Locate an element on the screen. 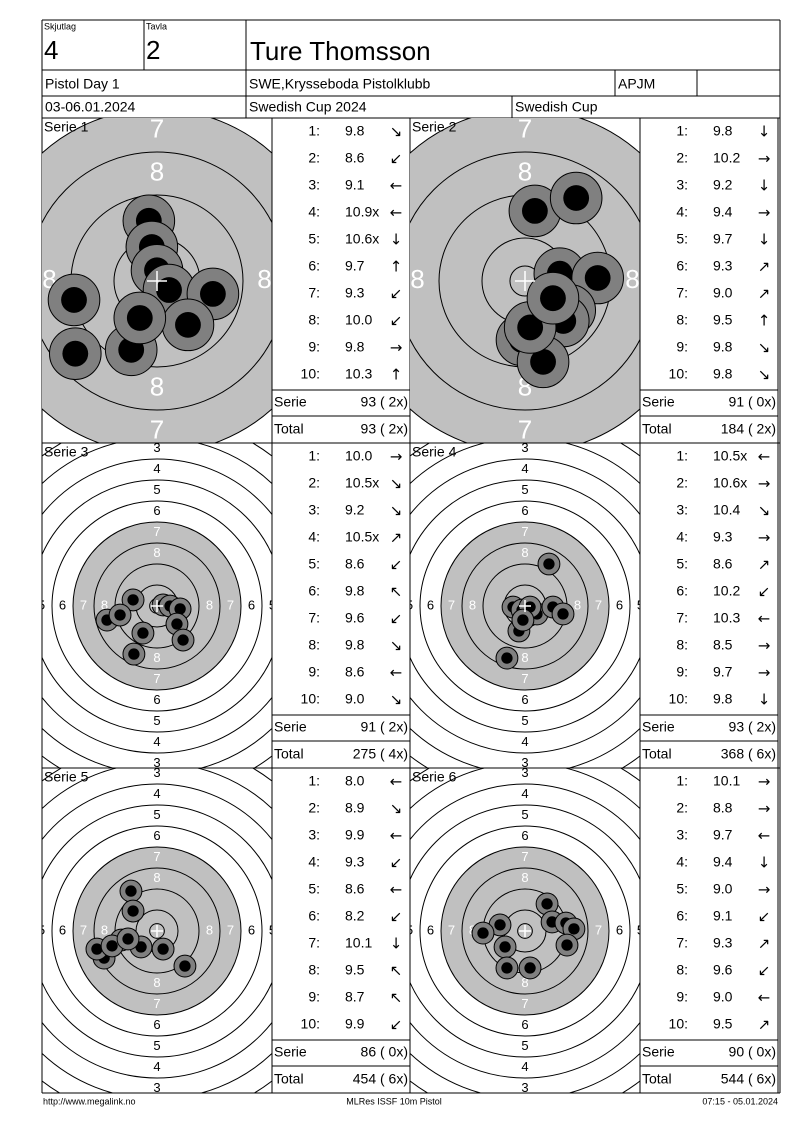 This screenshot has width=800, height=1130. target: 333344445555666677778888 is located at coordinates (157, 605).